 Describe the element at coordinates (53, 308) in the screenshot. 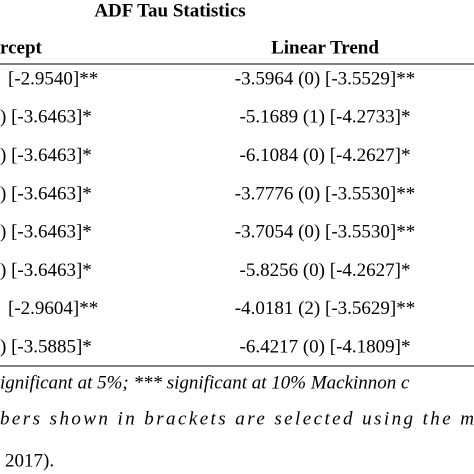

I see `cell: [-2.9604]**` at that location.